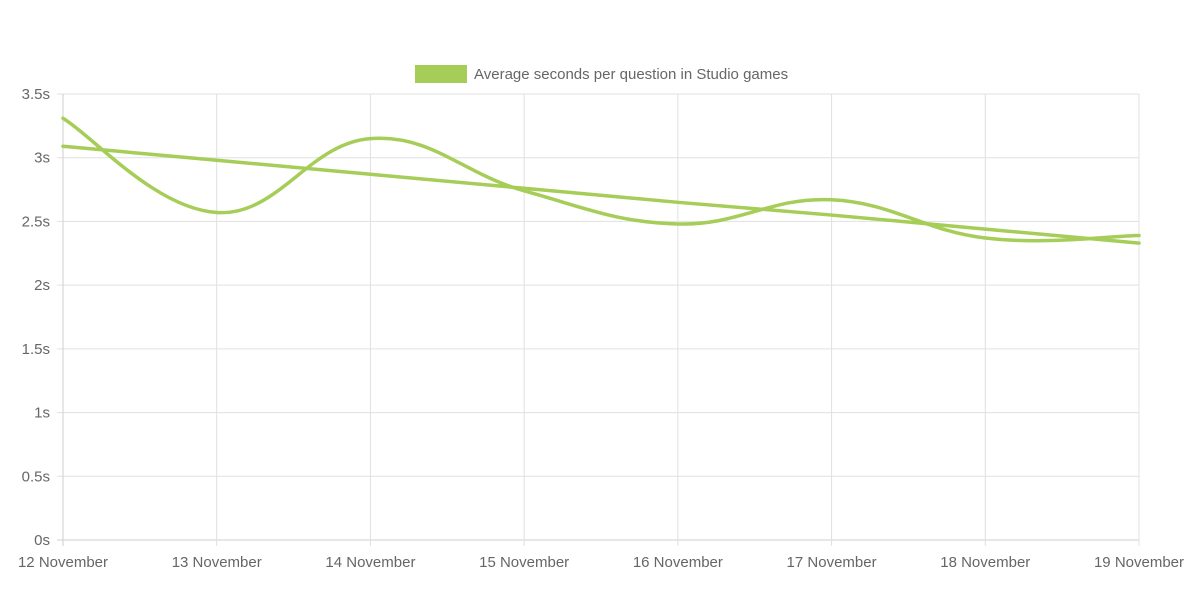 Image resolution: width=1200 pixels, height=610 pixels. Describe the element at coordinates (441, 74) in the screenshot. I see `legend-swatch` at that location.